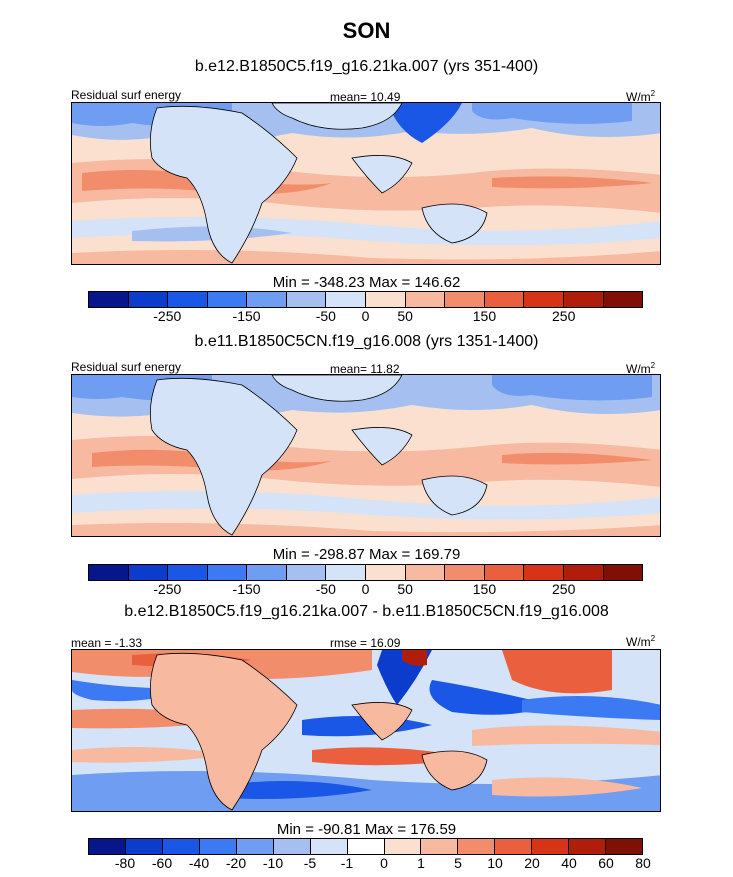 This screenshot has width=733, height=877. Describe the element at coordinates (366, 865) in the screenshot. I see `panel3-colorbar-ticks: -80 -60 -40 -20 -10 -5 -1 0 1 5 10 20 40 60 80` at that location.